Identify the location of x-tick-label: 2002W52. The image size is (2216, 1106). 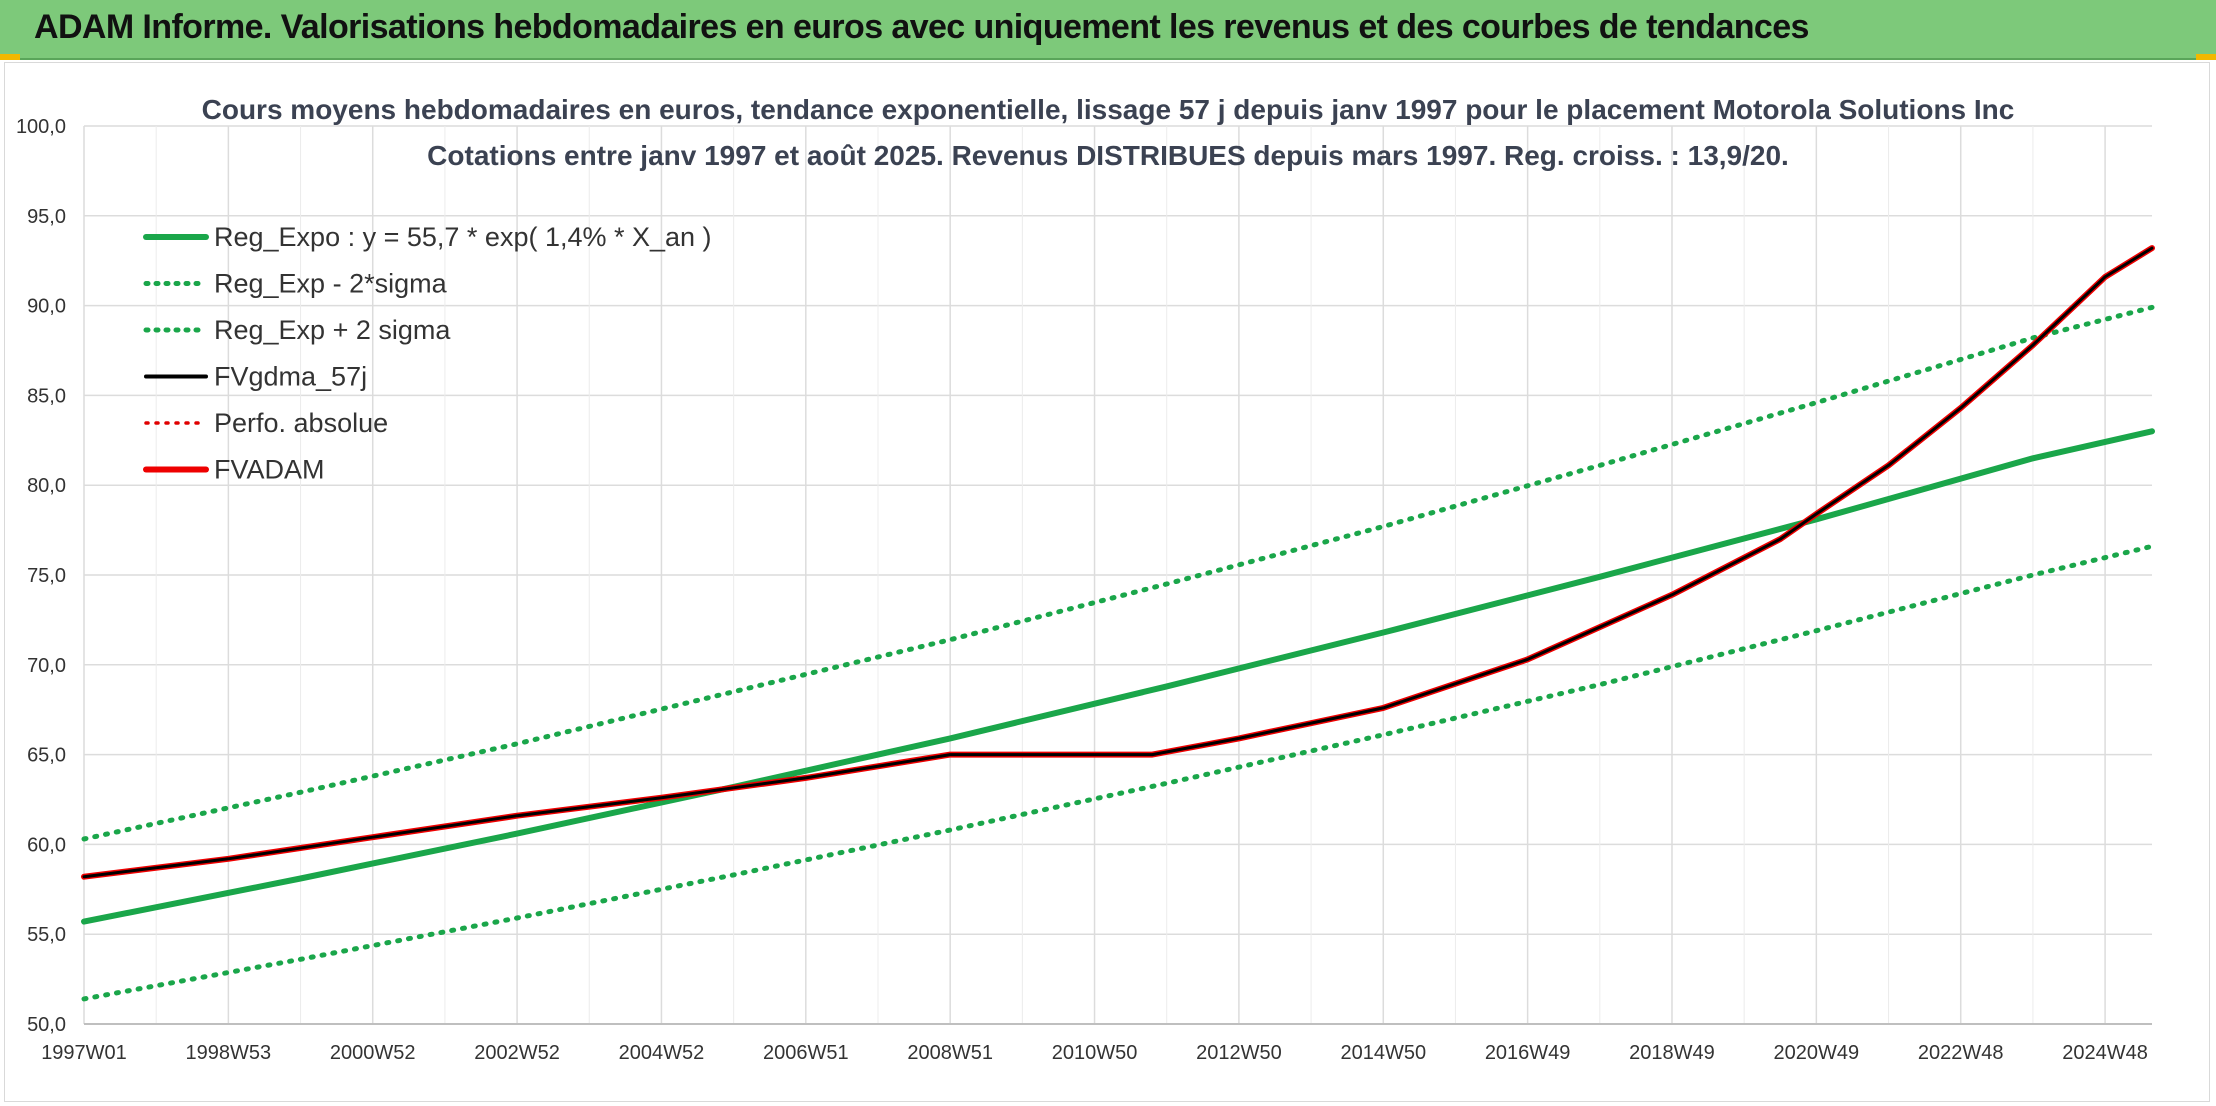
(517, 1053).